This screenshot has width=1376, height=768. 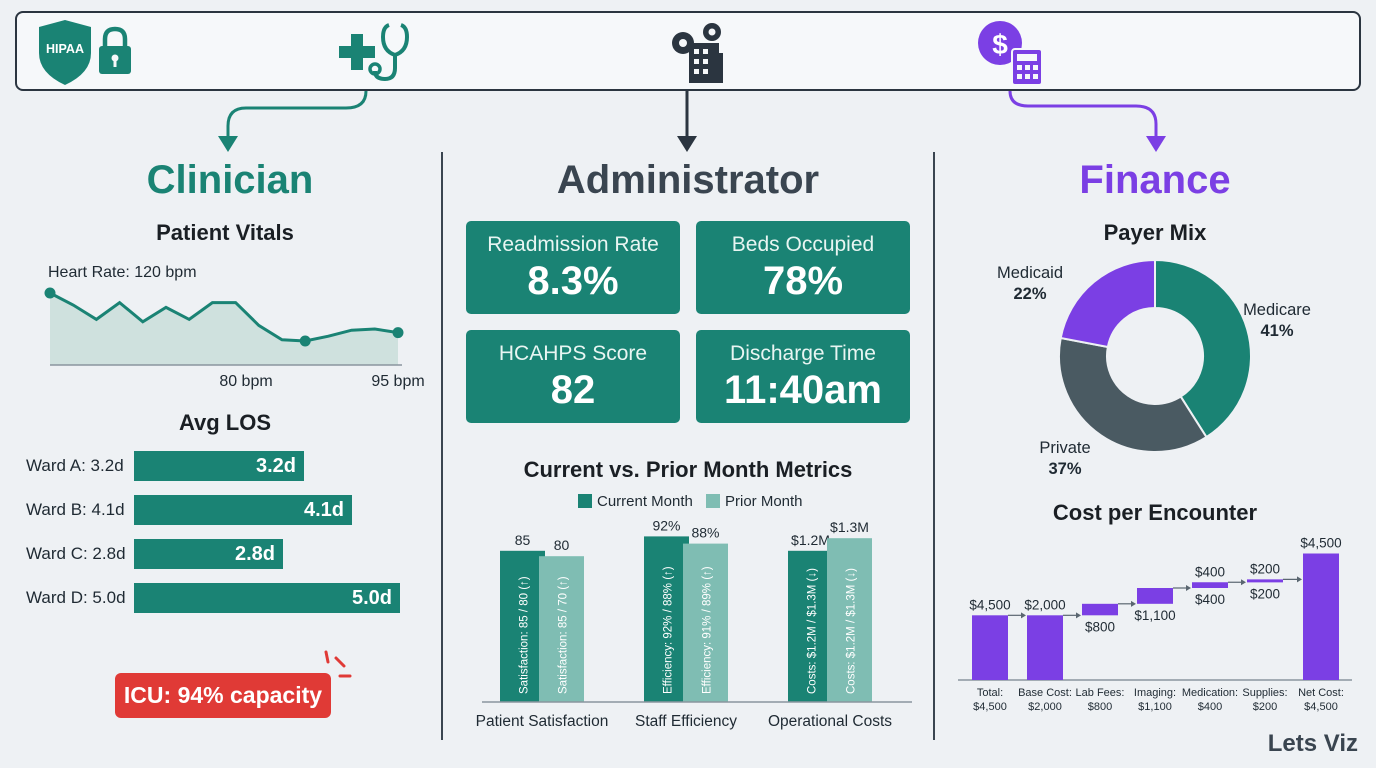 What do you see at coordinates (803, 353) in the screenshot?
I see `kpi-label: Discharge Time` at bounding box center [803, 353].